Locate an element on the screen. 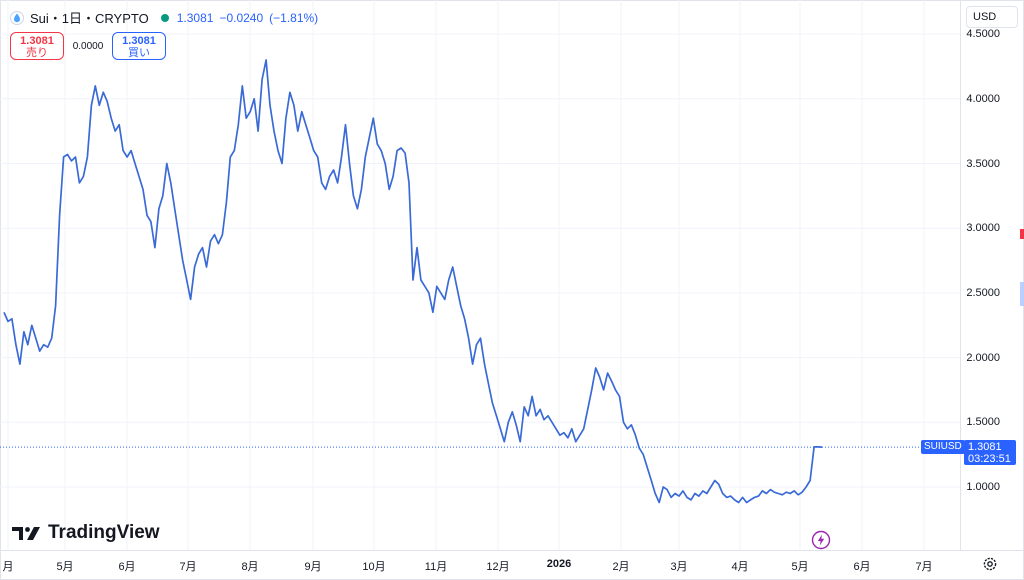 This screenshot has width=1024, height=580. legend-values: 1.3081 −0.0240 (−1.81%) is located at coordinates (247, 18).